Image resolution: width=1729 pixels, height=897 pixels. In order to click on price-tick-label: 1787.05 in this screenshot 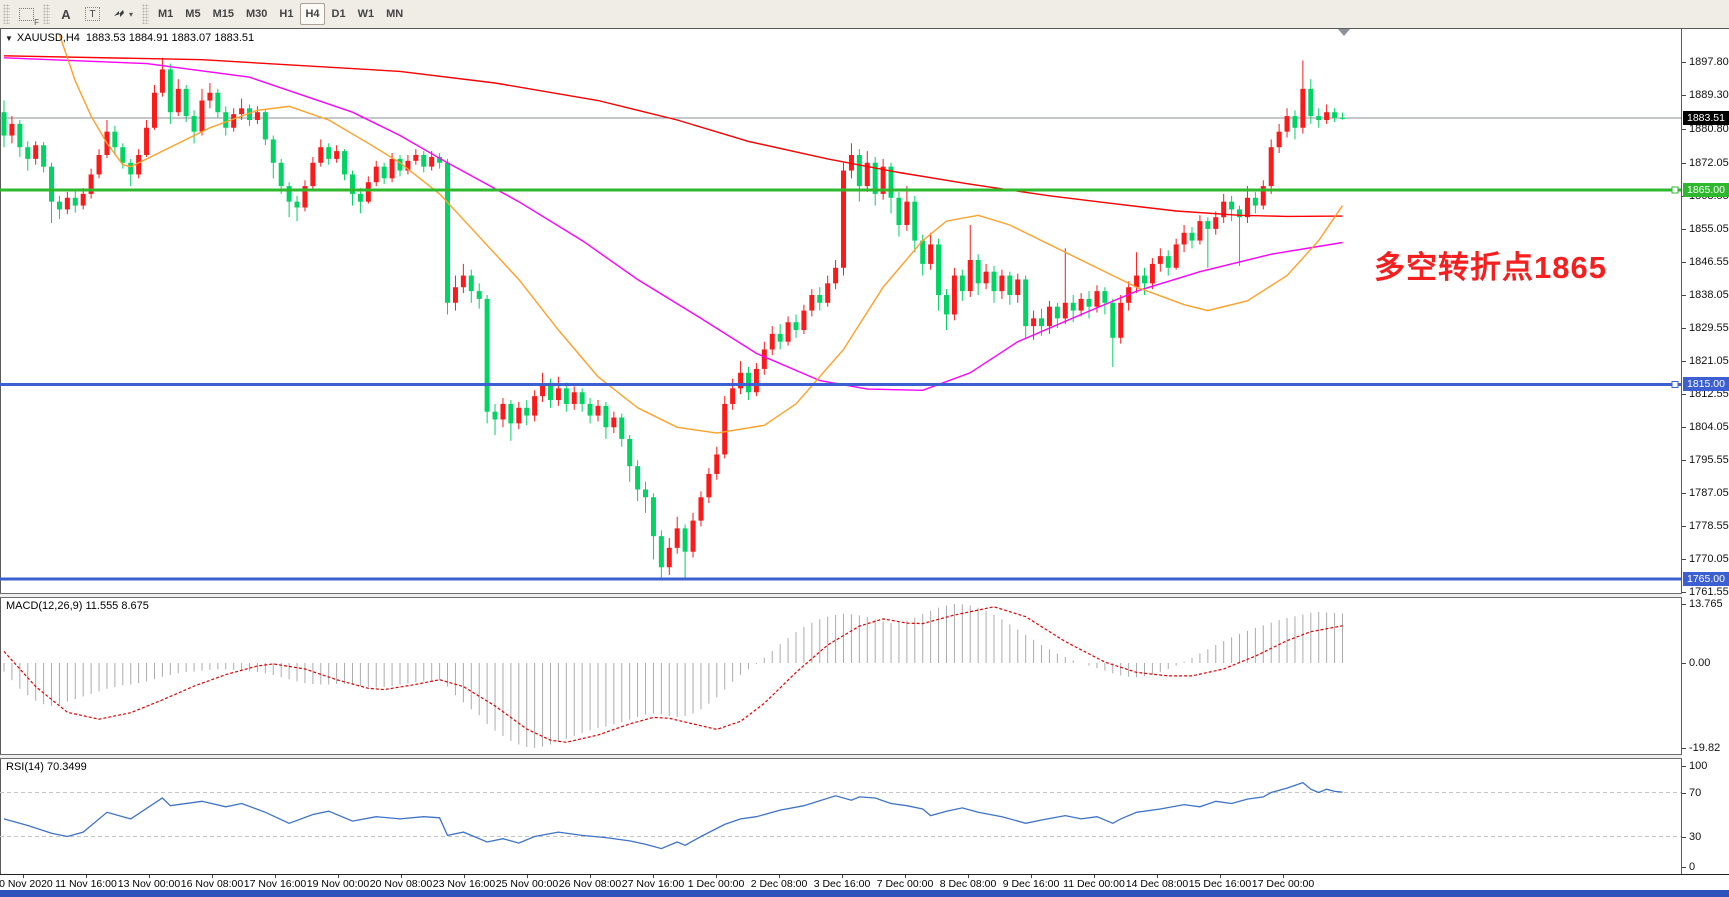, I will do `click(1709, 493)`.